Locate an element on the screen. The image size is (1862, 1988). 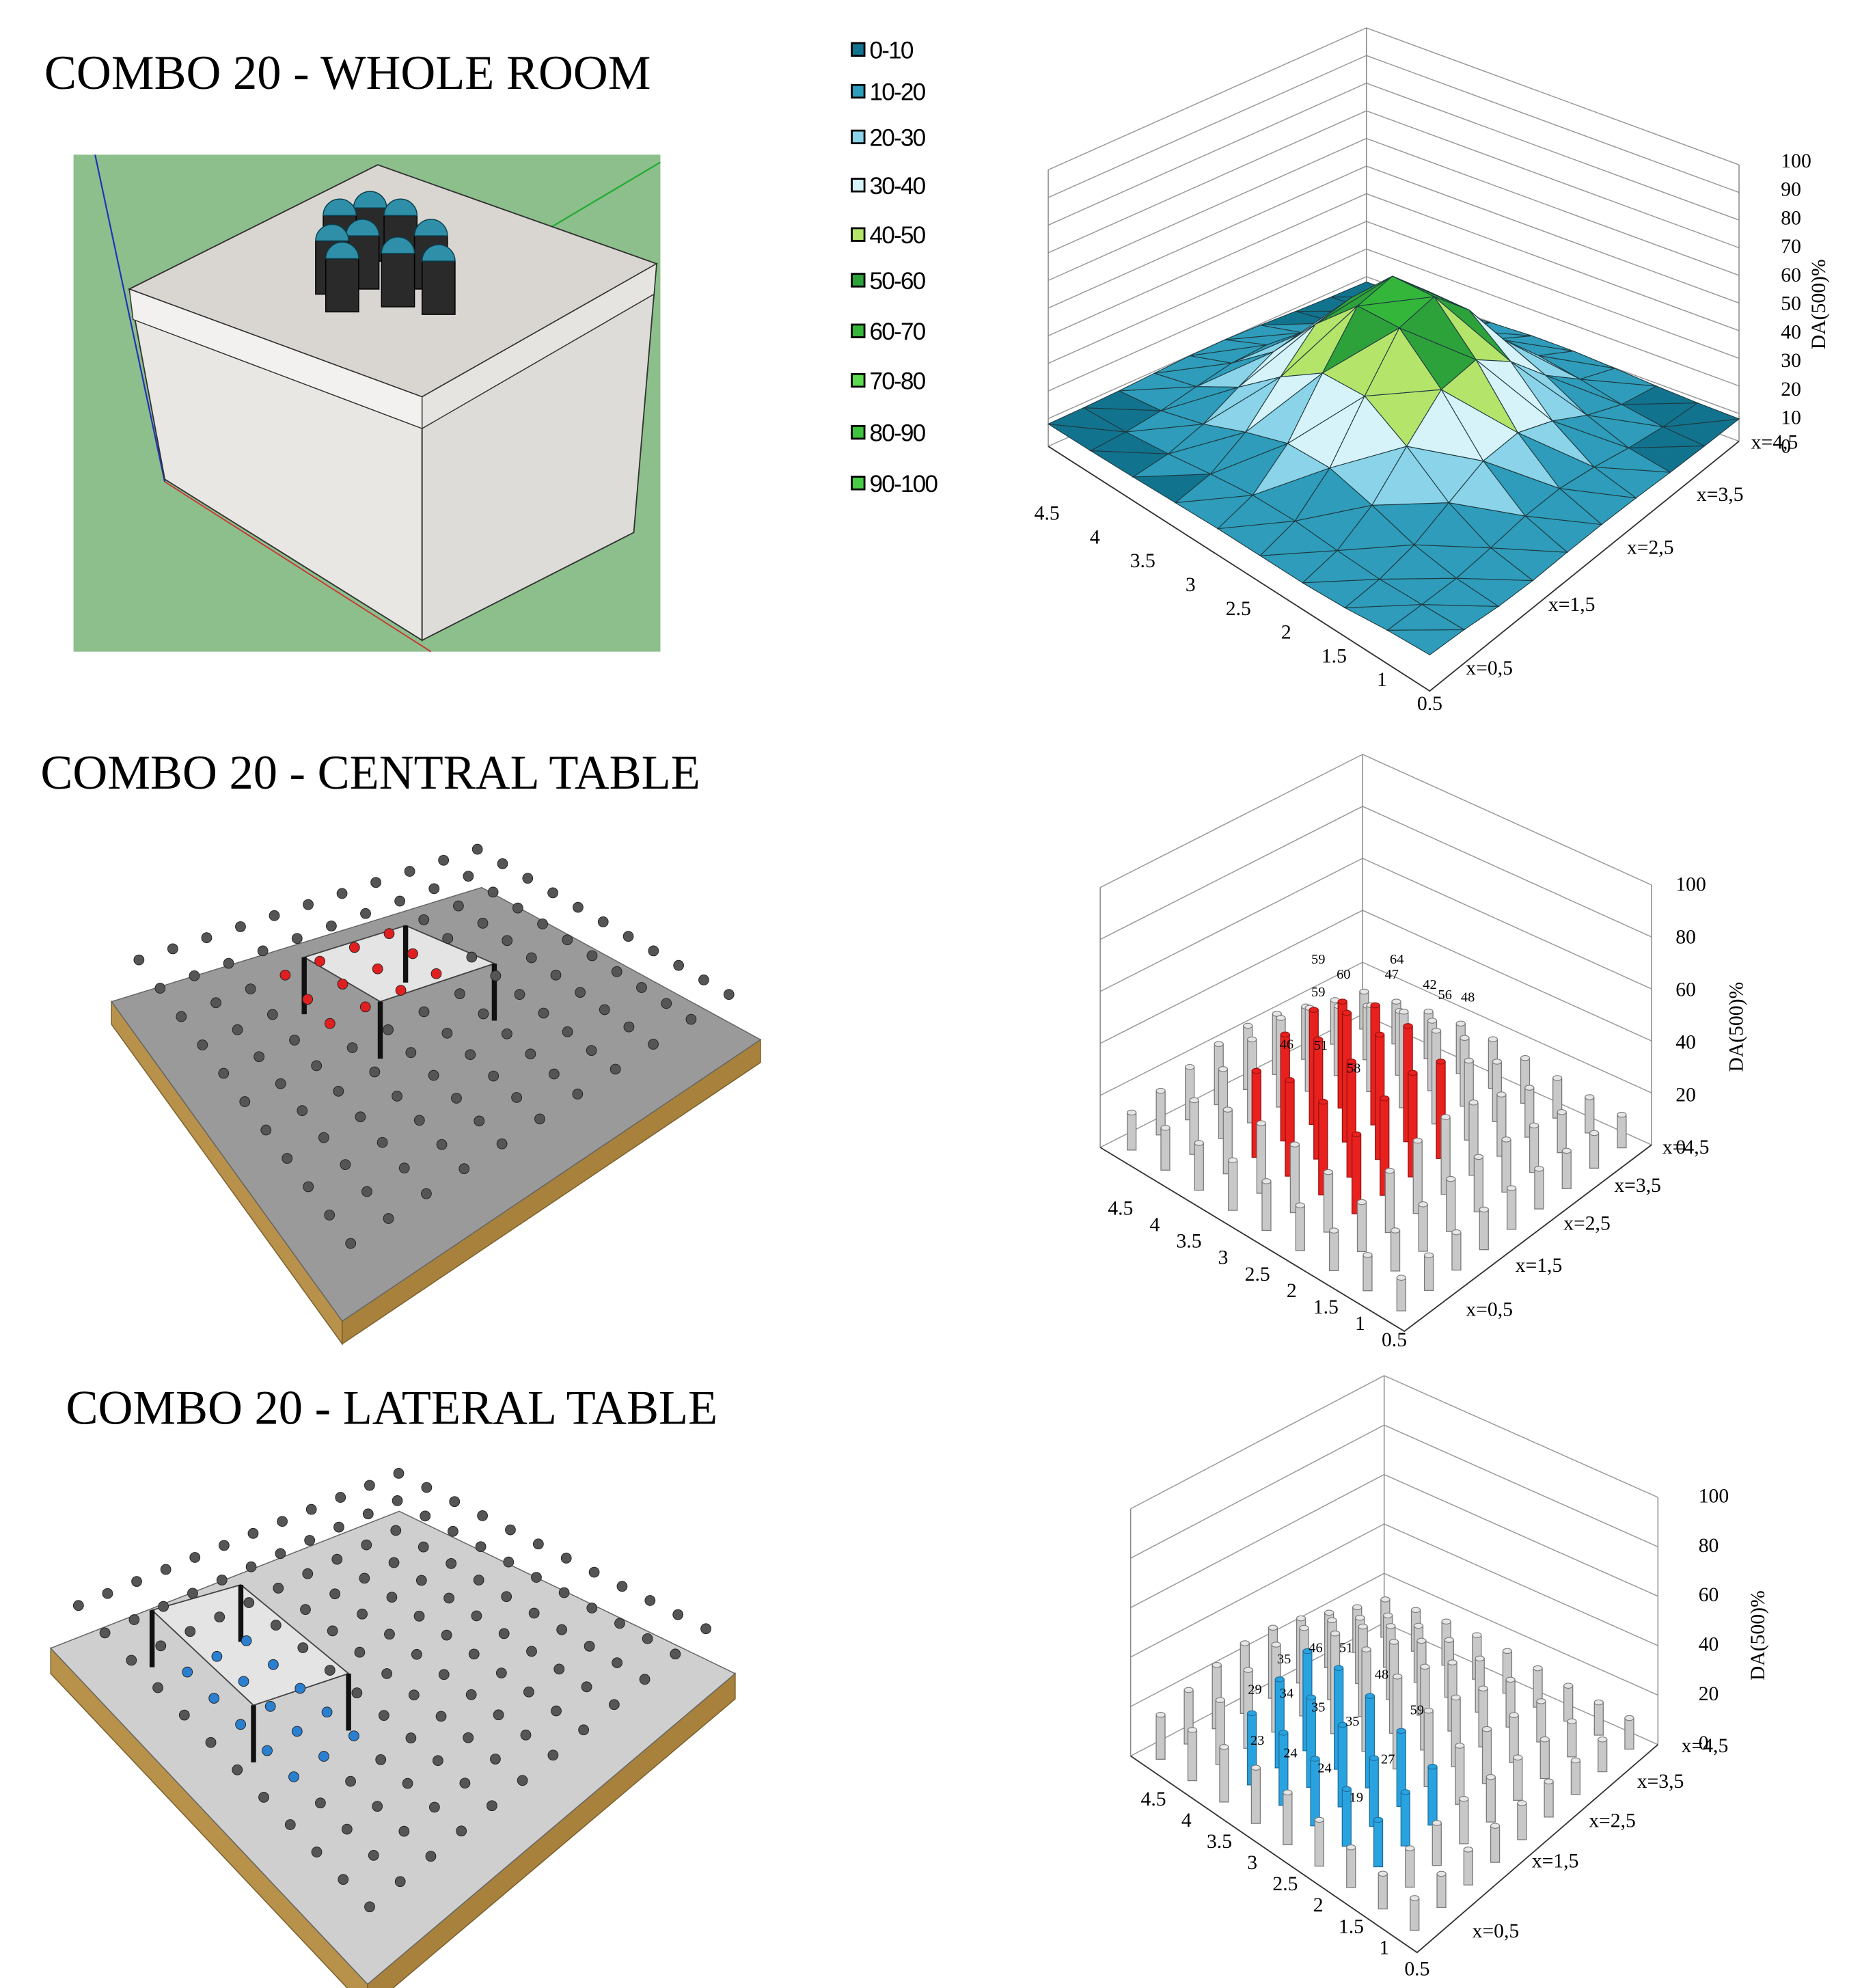
y-tick-label: 4.5 is located at coordinates (1047, 514).